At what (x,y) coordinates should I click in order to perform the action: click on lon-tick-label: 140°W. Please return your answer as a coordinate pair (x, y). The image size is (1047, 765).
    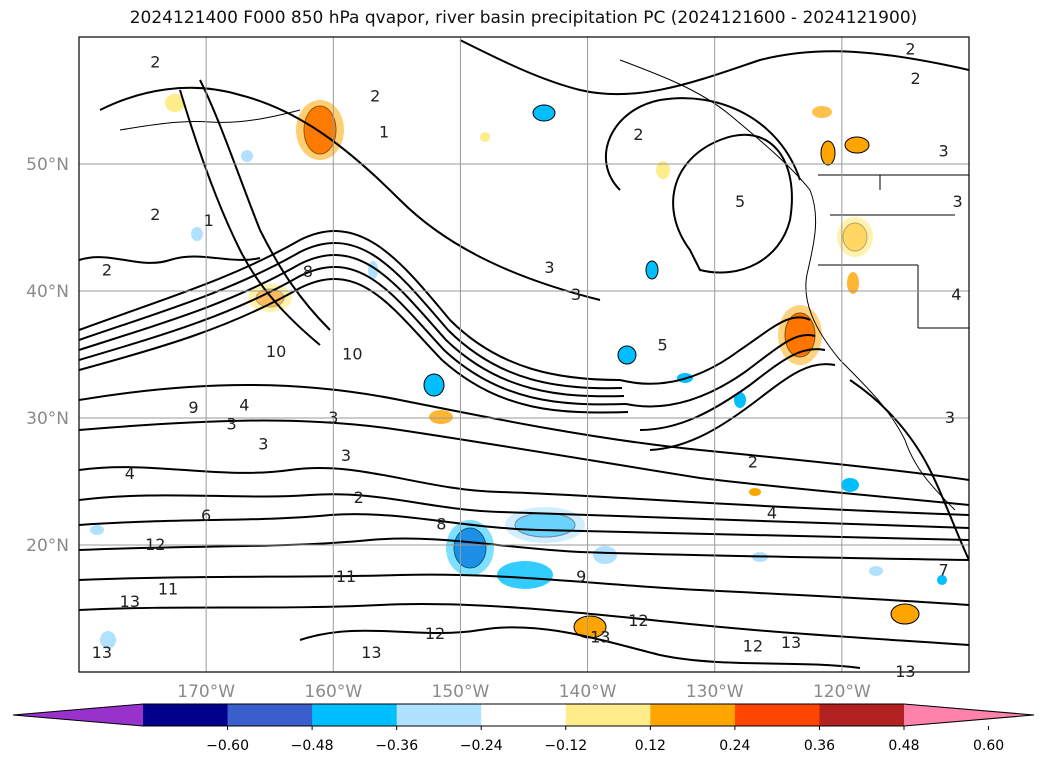
    Looking at the image, I should click on (588, 692).